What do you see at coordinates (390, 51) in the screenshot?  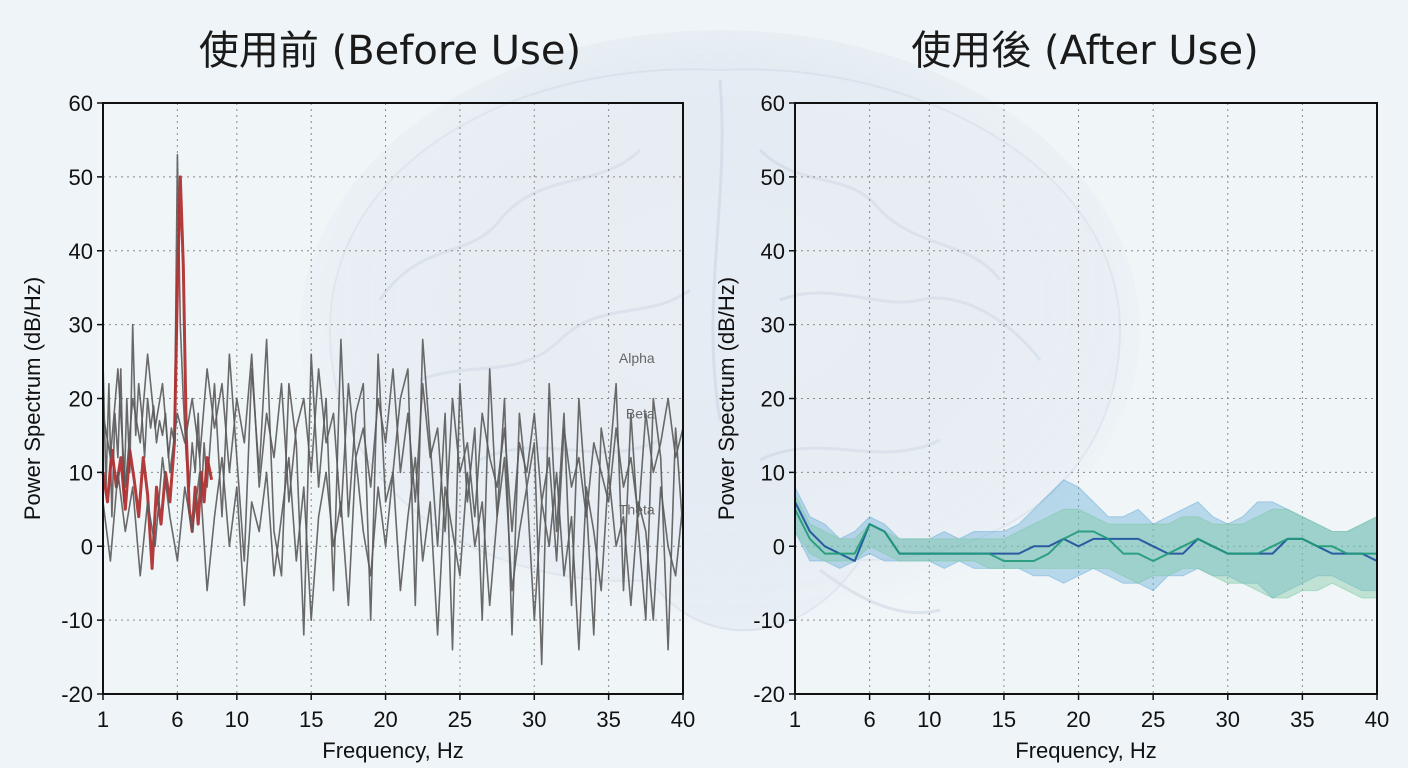 I see `chart-title: 使用前 (Before Use)` at bounding box center [390, 51].